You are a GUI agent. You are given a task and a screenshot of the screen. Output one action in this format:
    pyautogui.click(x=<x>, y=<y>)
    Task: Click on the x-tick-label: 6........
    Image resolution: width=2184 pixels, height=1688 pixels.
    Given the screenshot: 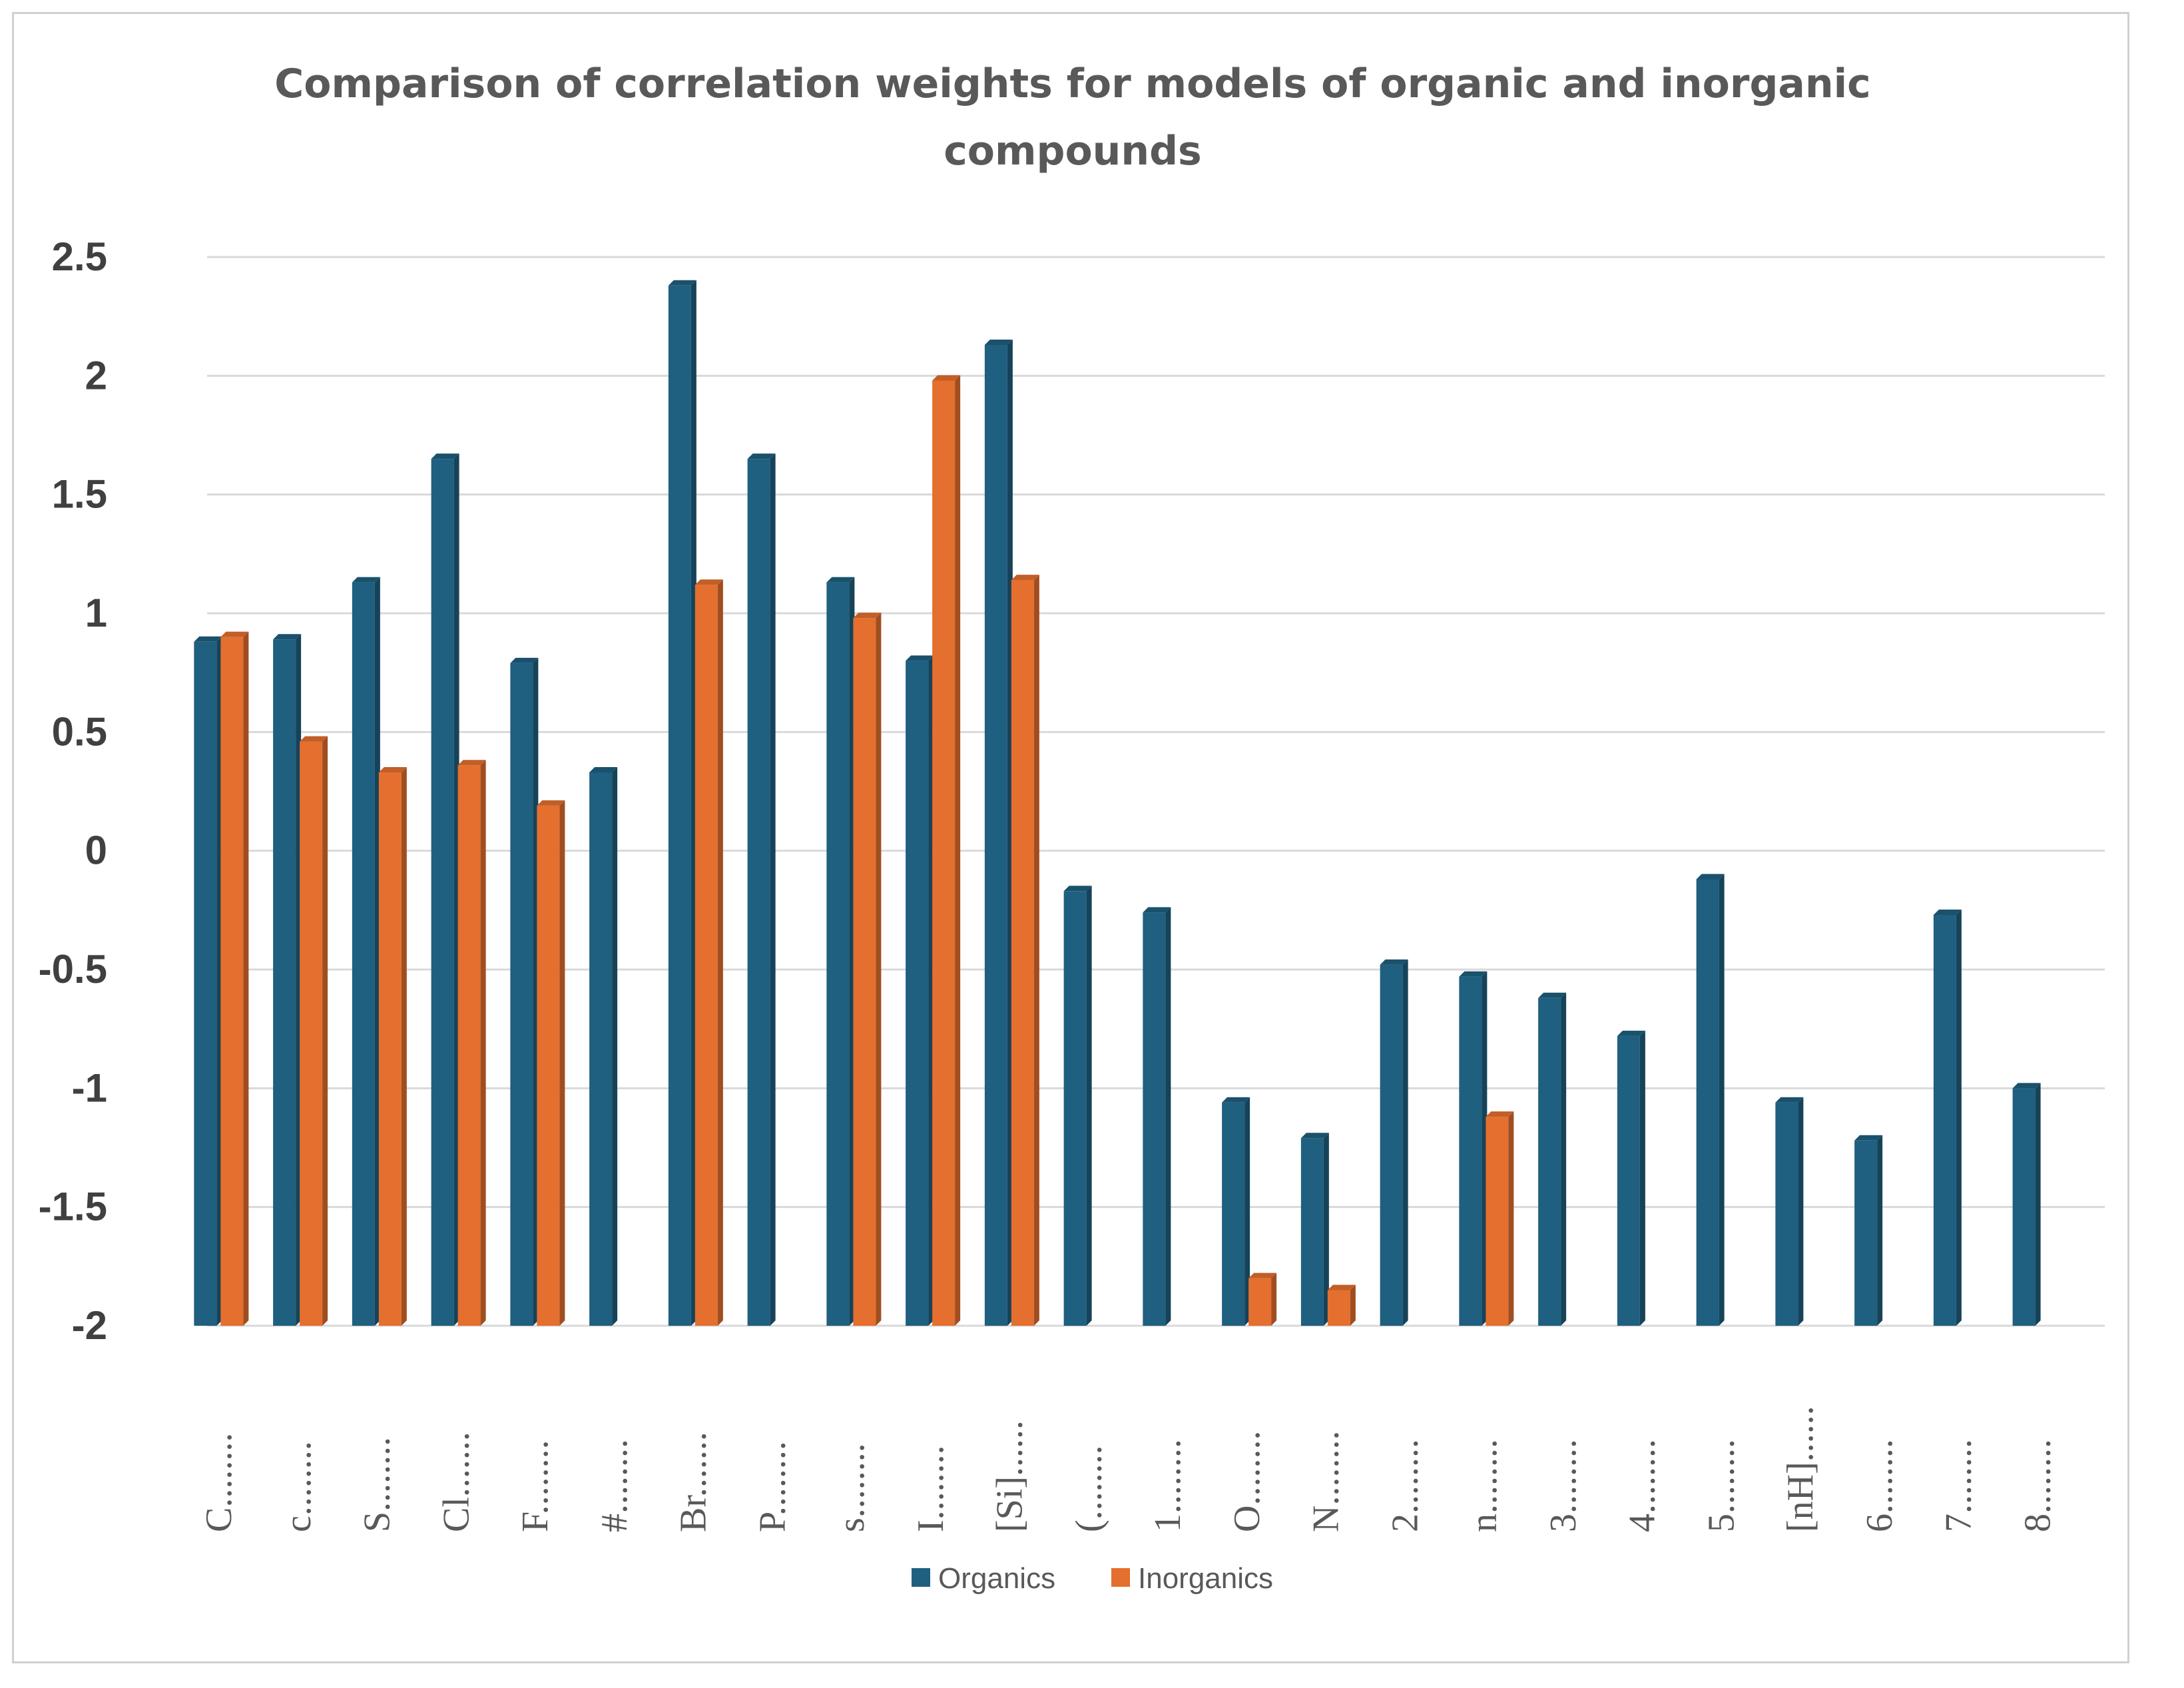 What is the action you would take?
    pyautogui.click(x=1879, y=1486)
    